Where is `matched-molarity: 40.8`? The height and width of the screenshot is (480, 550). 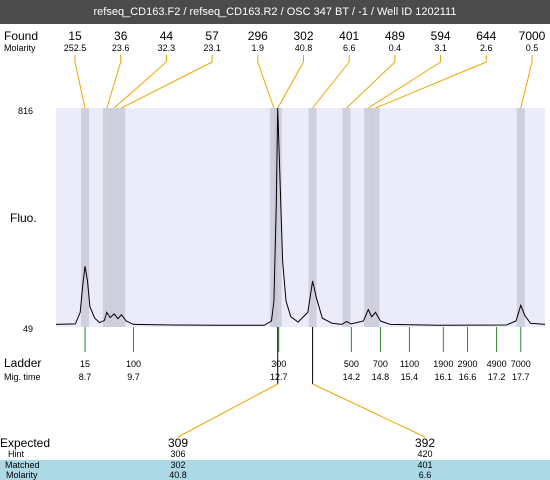 matched-molarity: 40.8 is located at coordinates (178, 475).